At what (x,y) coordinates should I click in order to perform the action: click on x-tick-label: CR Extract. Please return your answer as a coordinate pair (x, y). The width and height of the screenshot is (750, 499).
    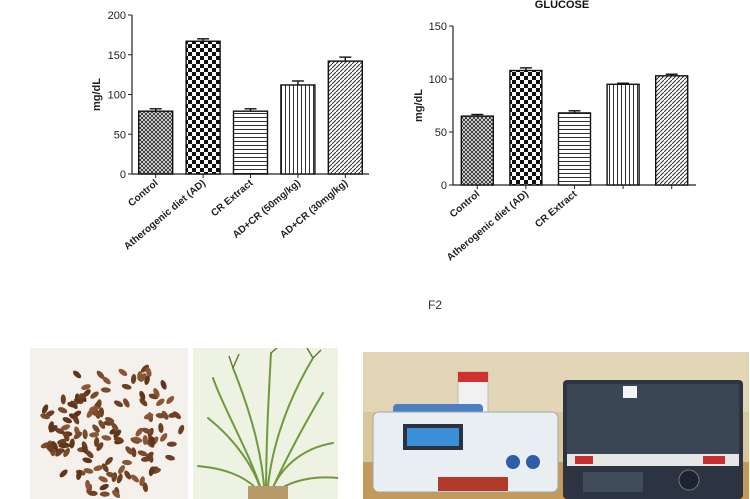
    Looking at the image, I should click on (232, 198).